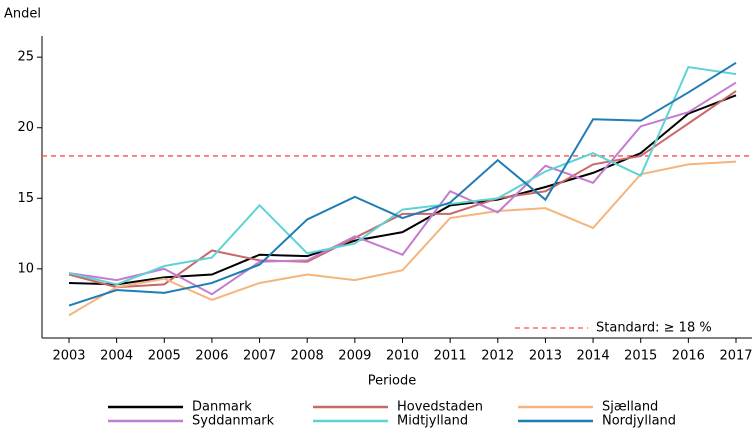  What do you see at coordinates (392, 381) in the screenshot?
I see `x-axis-label: Periode` at bounding box center [392, 381].